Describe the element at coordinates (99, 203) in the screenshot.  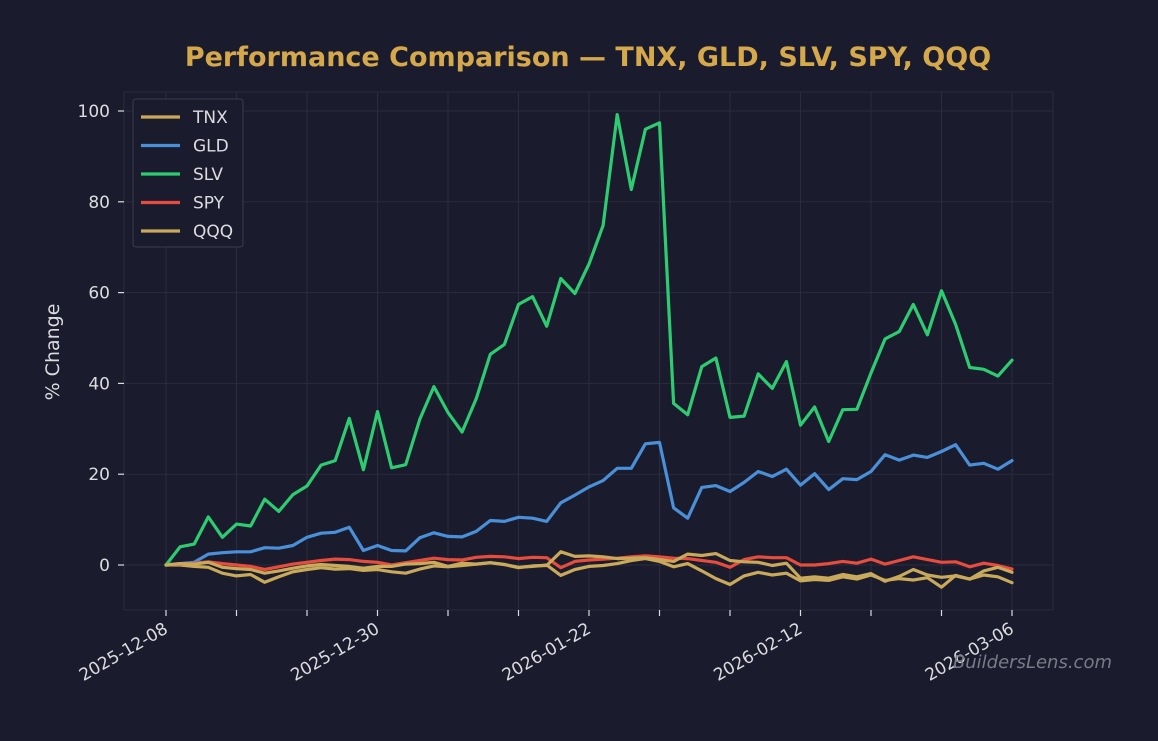
I see `y-tick-label: 80` at that location.